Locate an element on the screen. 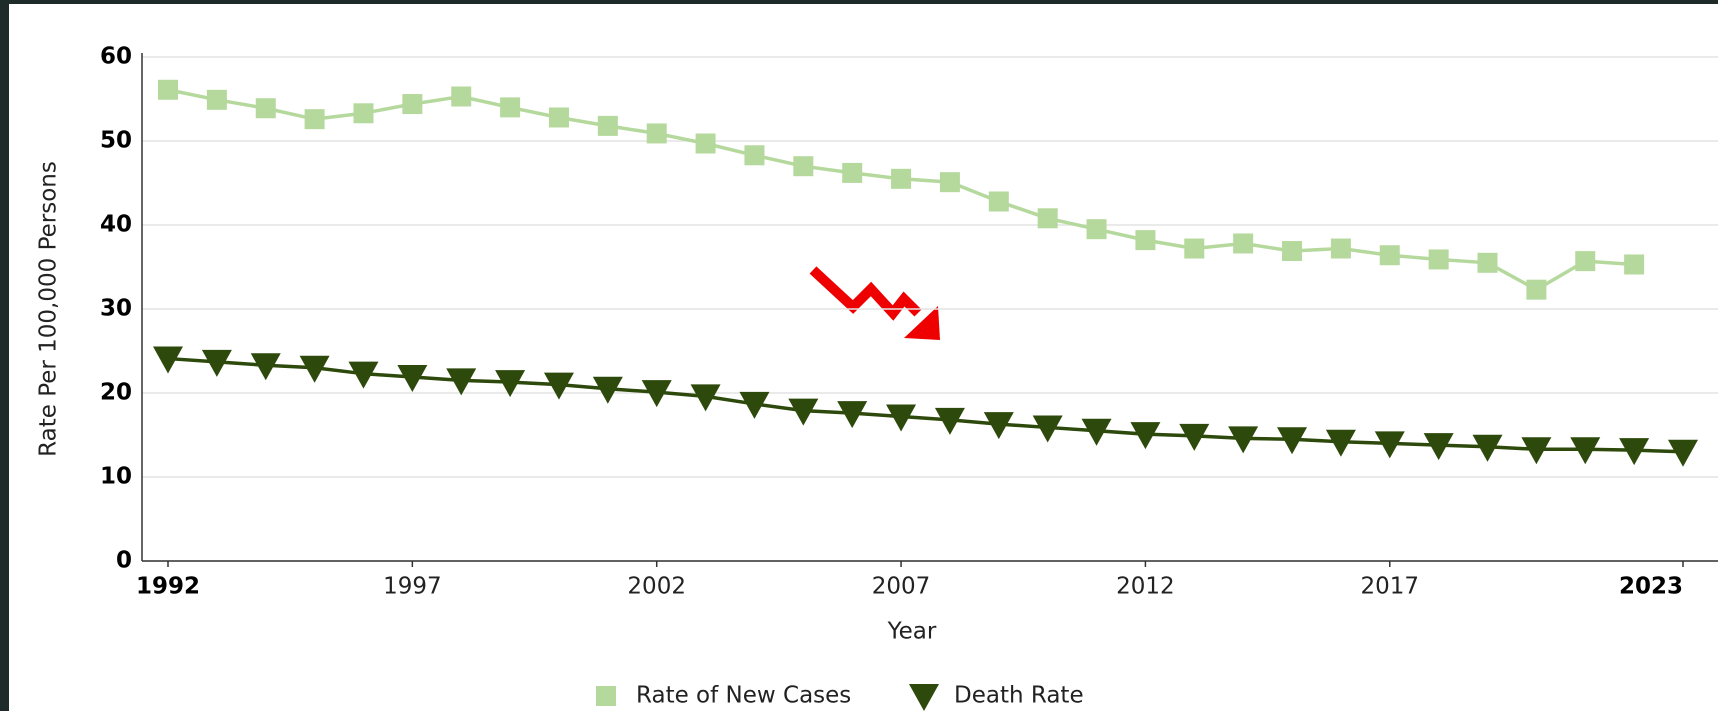  x-tick-label: 2002 is located at coordinates (656, 587).